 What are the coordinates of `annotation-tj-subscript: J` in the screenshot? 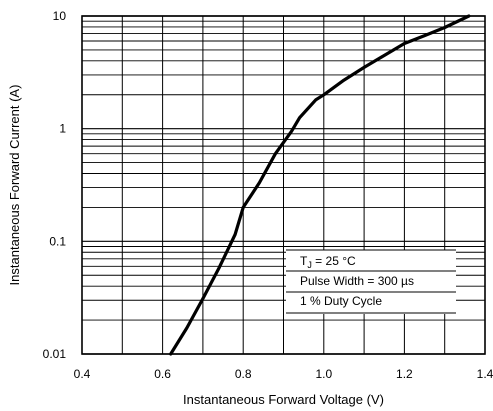 It's located at (309, 265).